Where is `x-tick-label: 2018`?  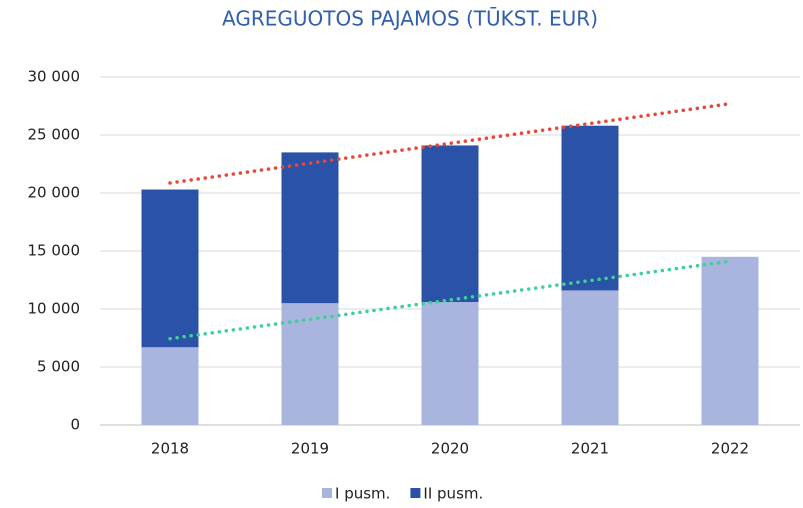
x-tick-label: 2018 is located at coordinates (170, 449).